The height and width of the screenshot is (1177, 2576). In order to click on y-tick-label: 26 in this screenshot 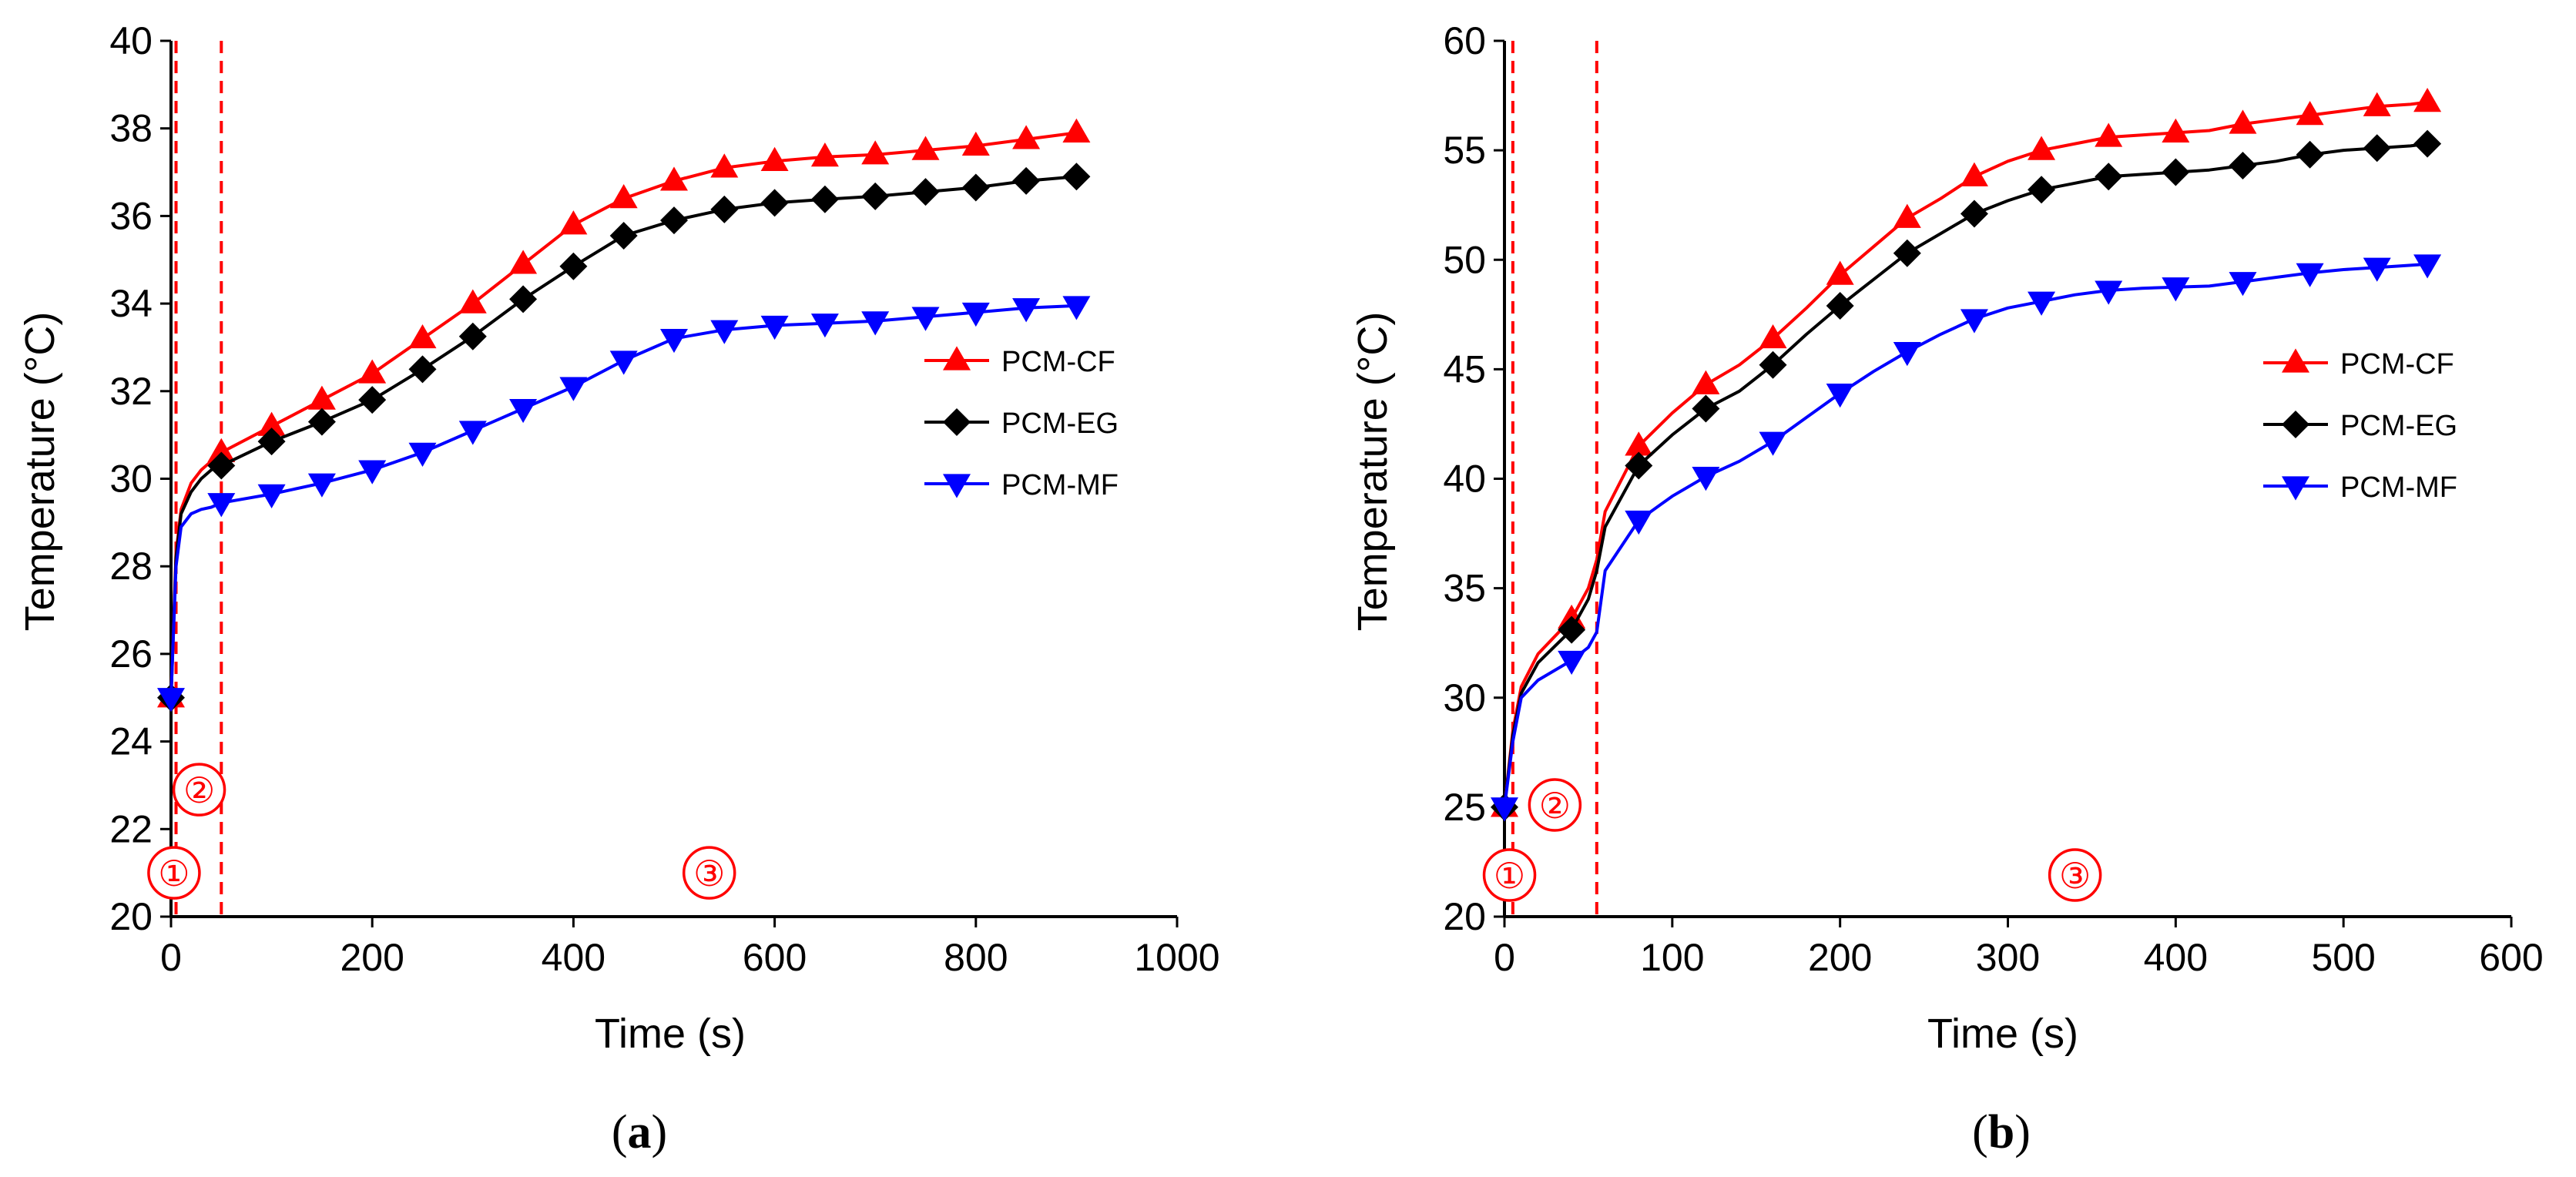, I will do `click(131, 654)`.